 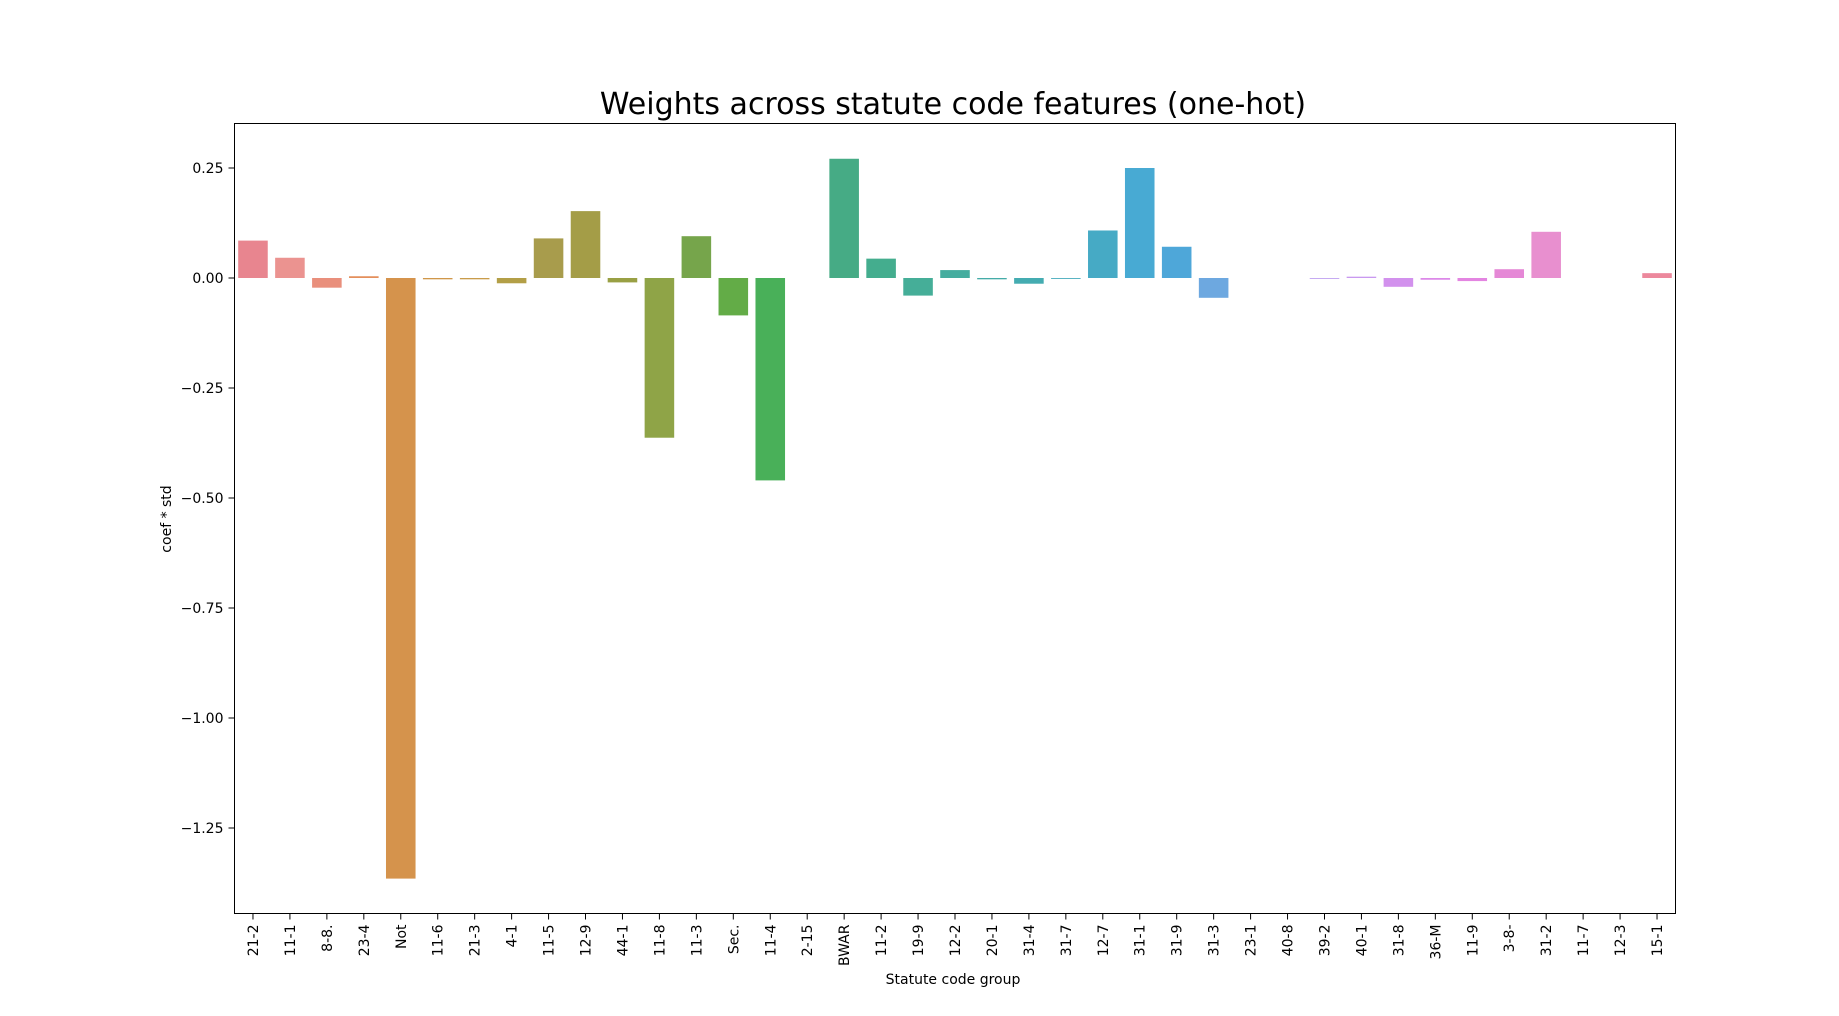 I want to click on x-tick-label: 31-3, so click(x=1215, y=941).